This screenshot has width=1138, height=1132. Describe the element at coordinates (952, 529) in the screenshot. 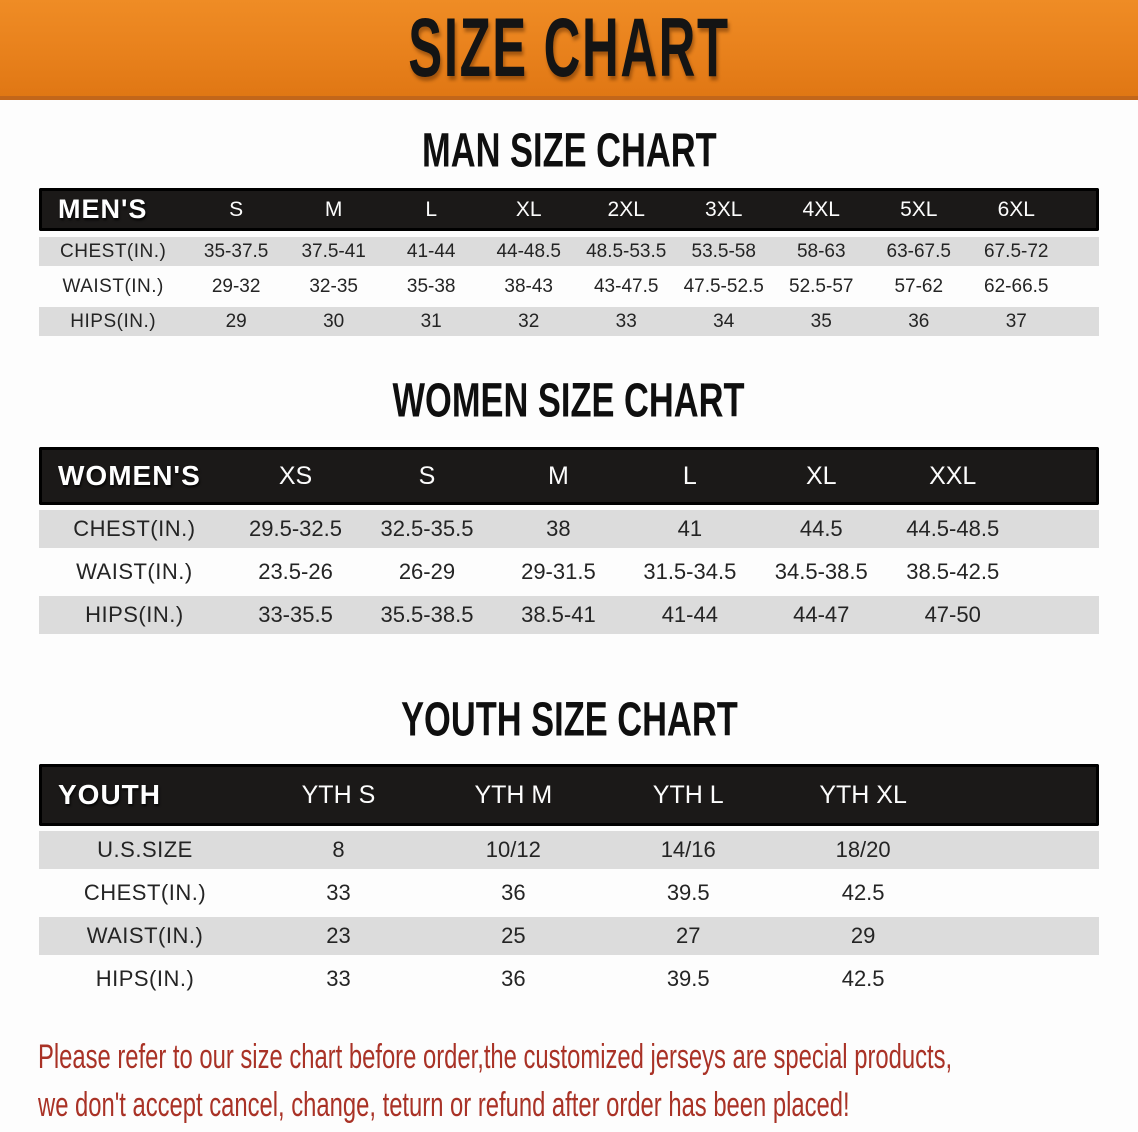

I see `size-value-cell: 44.5-48.5` at that location.